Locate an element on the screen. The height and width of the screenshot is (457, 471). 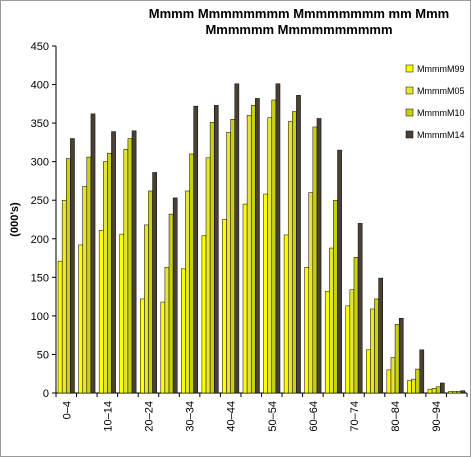
bar-MmmmM10-55–59 is located at coordinates (294, 252).